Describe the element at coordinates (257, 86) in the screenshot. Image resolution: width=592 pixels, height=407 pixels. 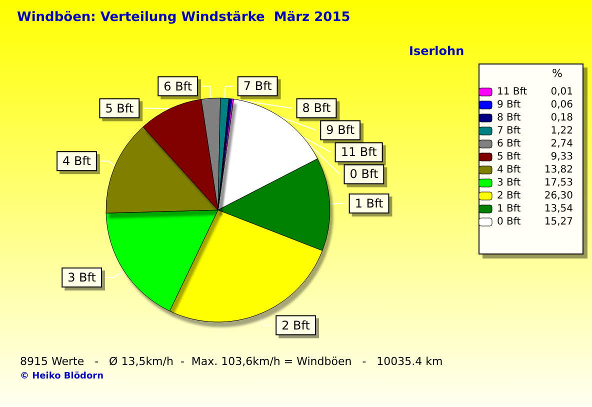
I see `slice-label: 7 Bft` at that location.